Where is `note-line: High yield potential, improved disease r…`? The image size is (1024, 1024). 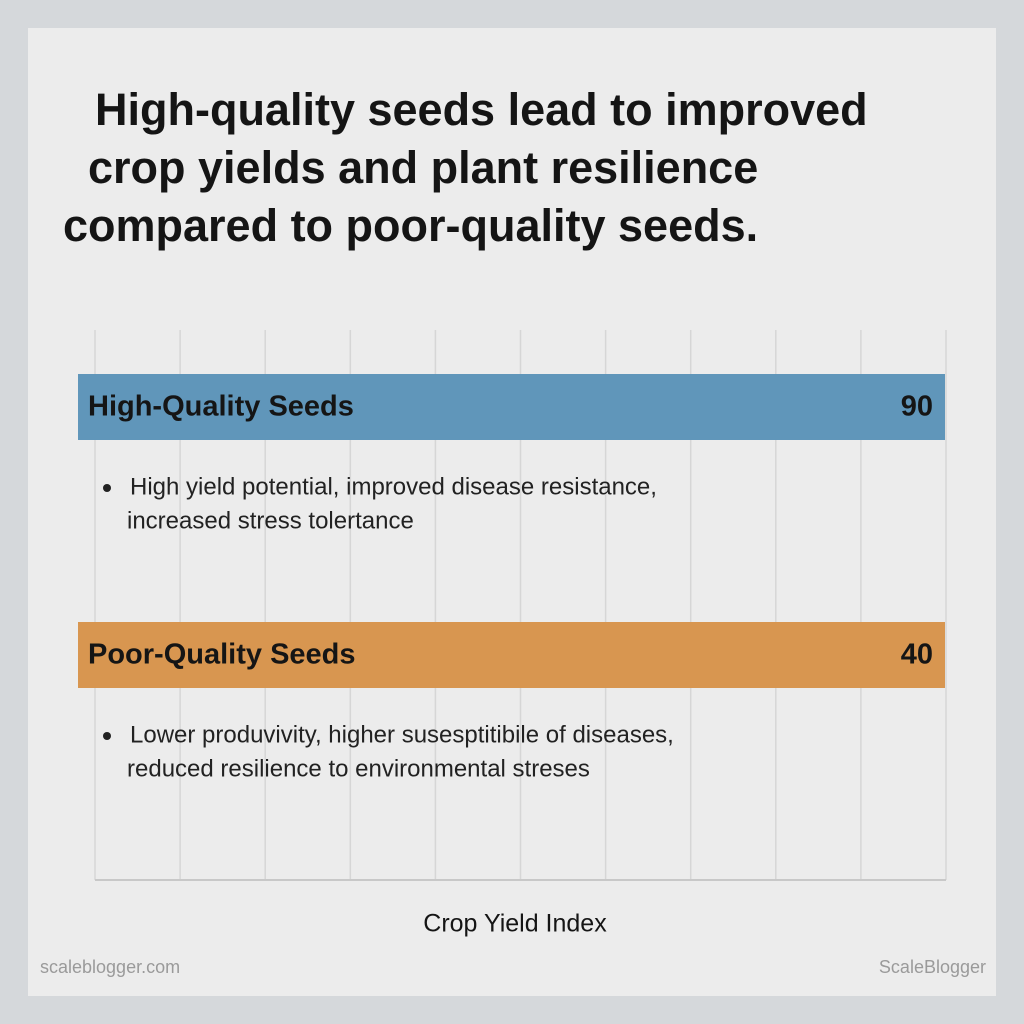
note-line: High yield potential, improved disease r… is located at coordinates (393, 486).